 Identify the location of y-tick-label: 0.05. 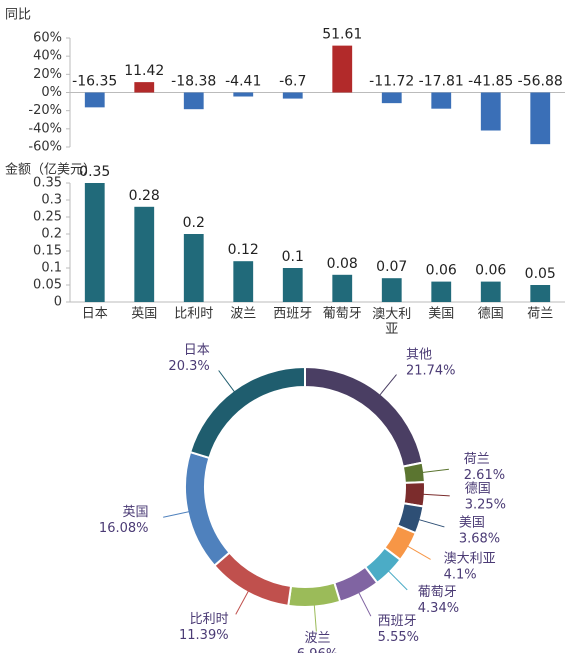
(47, 285).